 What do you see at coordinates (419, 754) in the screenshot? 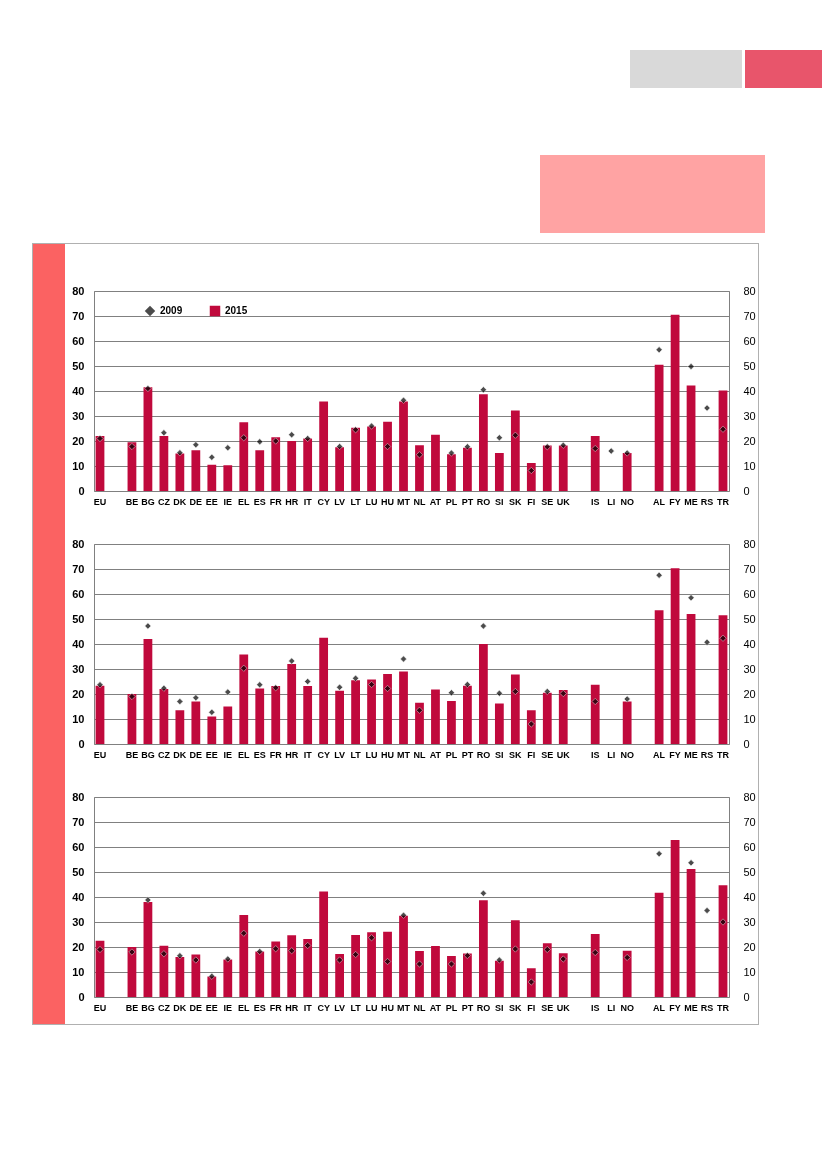
I see `x-tick-label: NL` at bounding box center [419, 754].